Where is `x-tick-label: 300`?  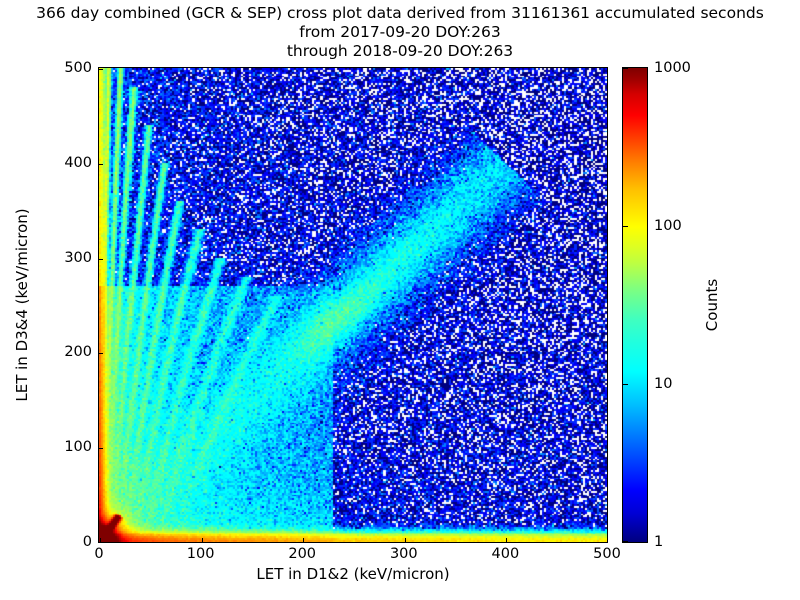
x-tick-label: 300 is located at coordinates (403, 554).